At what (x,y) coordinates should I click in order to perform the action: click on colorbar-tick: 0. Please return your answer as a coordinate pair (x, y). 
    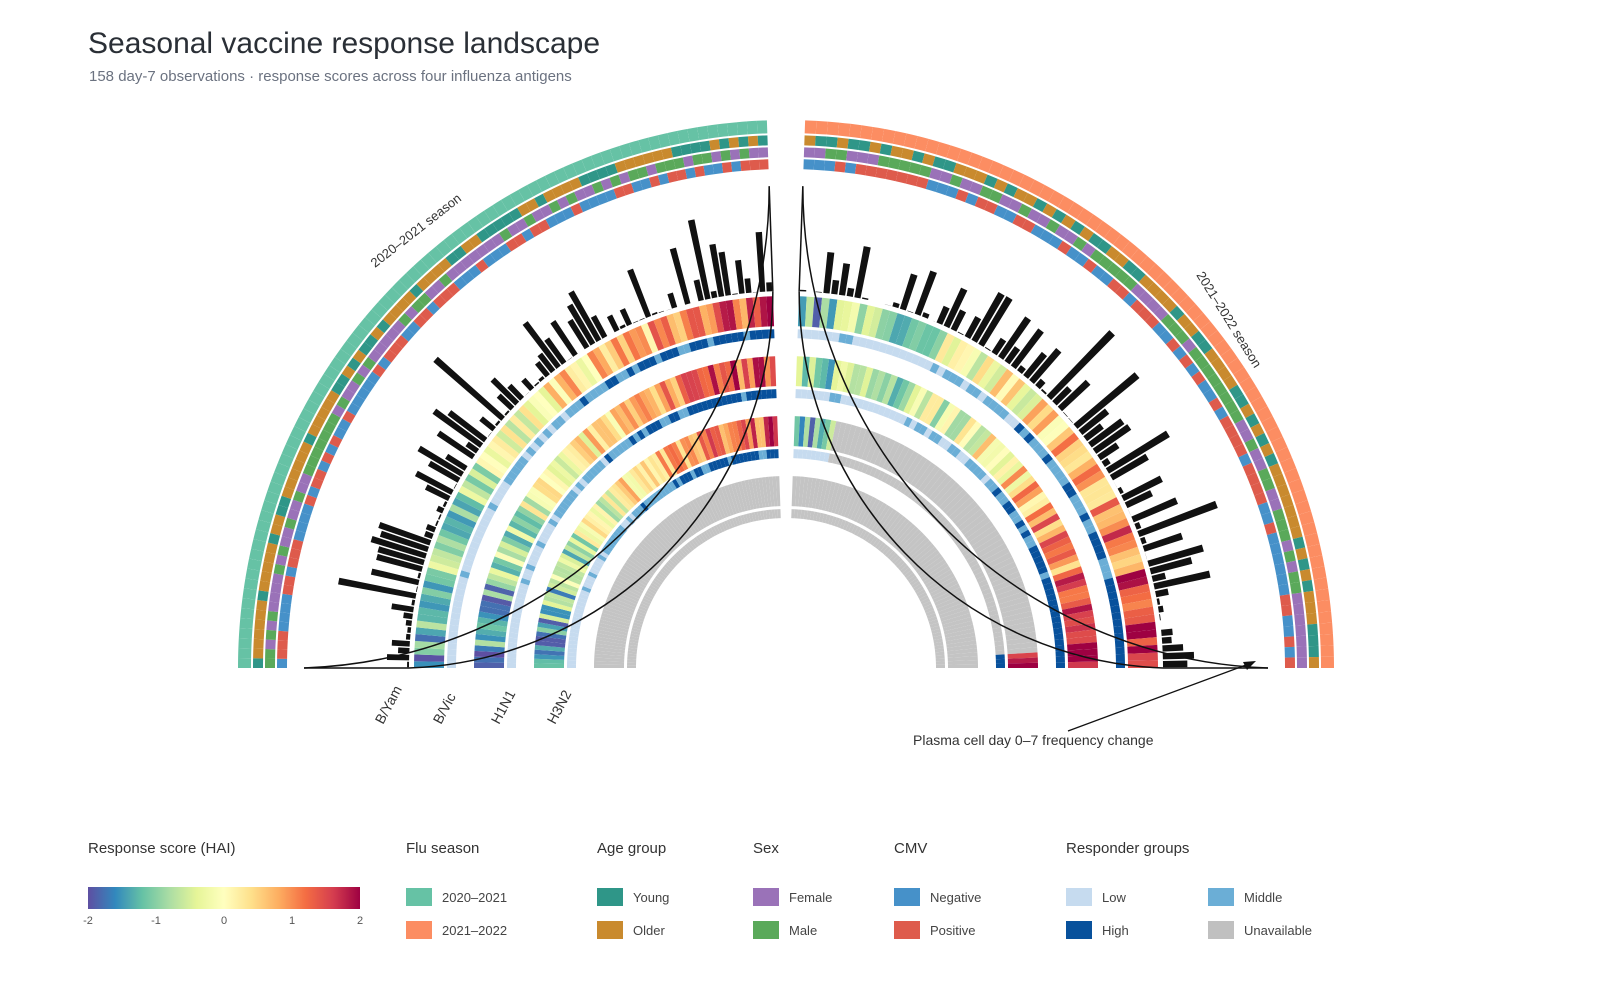
    Looking at the image, I should click on (224, 921).